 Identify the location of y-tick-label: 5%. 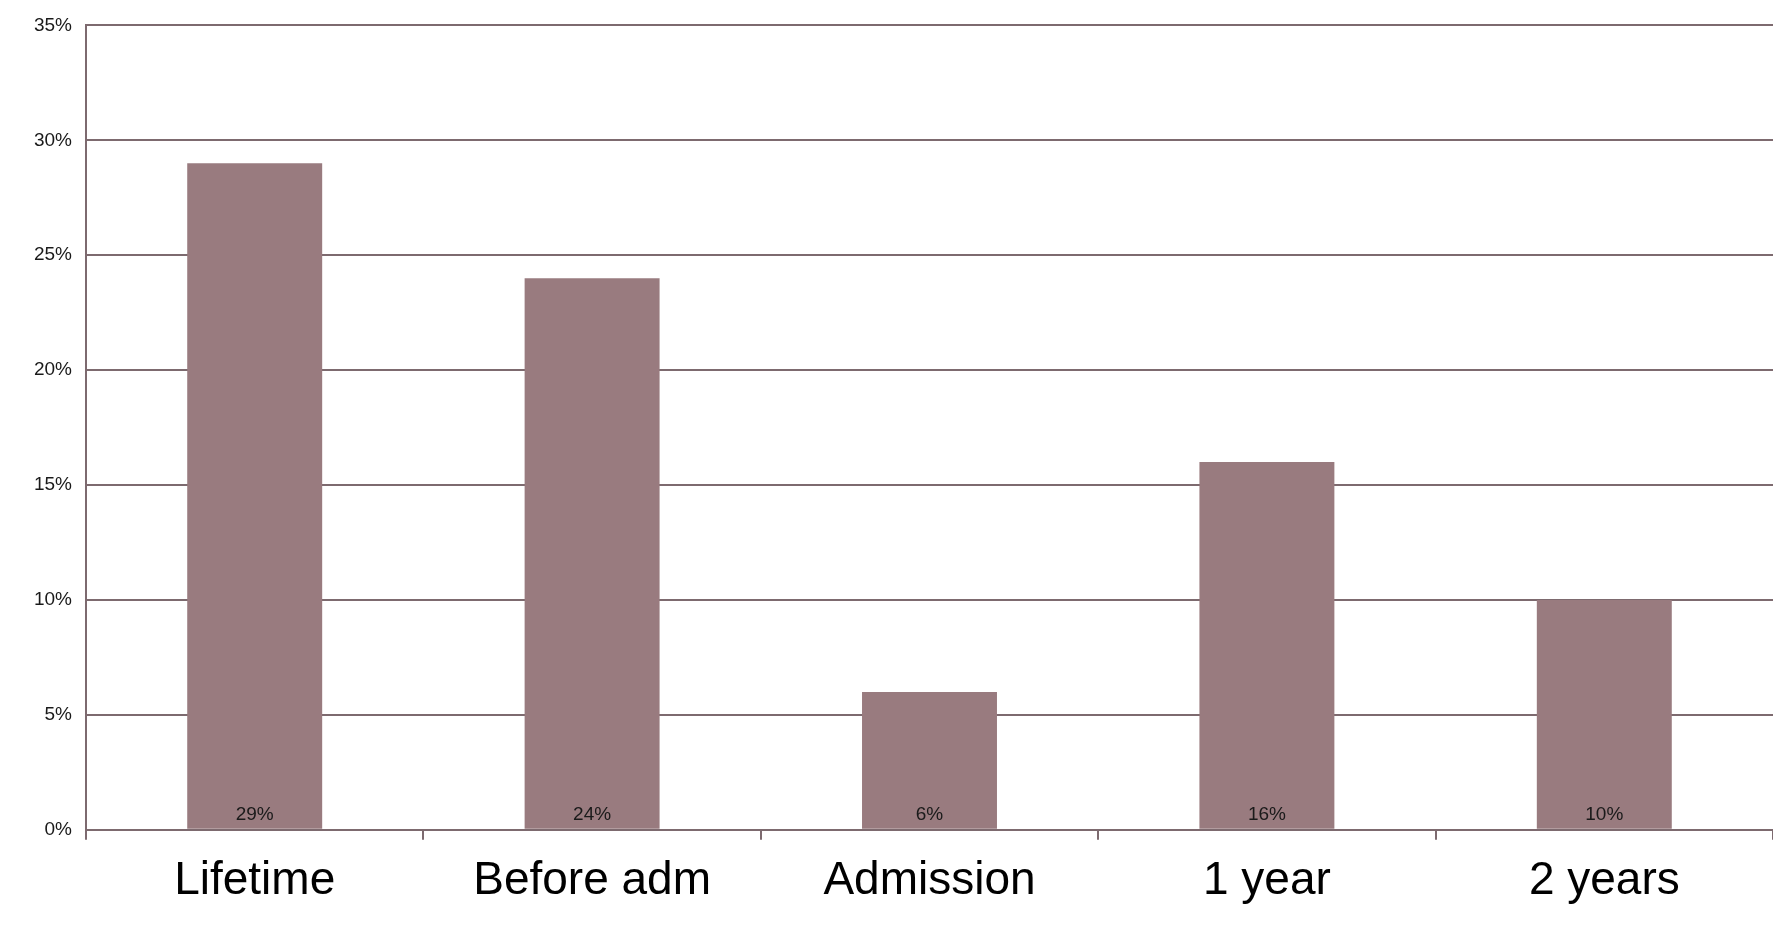
(58, 714).